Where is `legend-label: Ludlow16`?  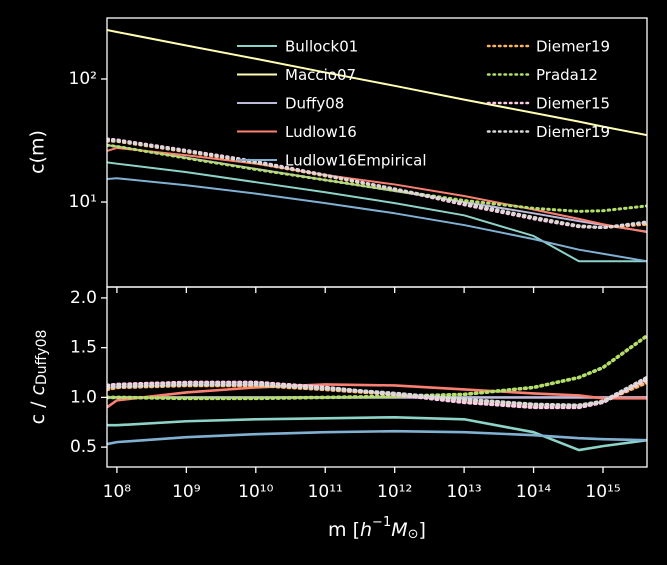 legend-label: Ludlow16 is located at coordinates (321, 132).